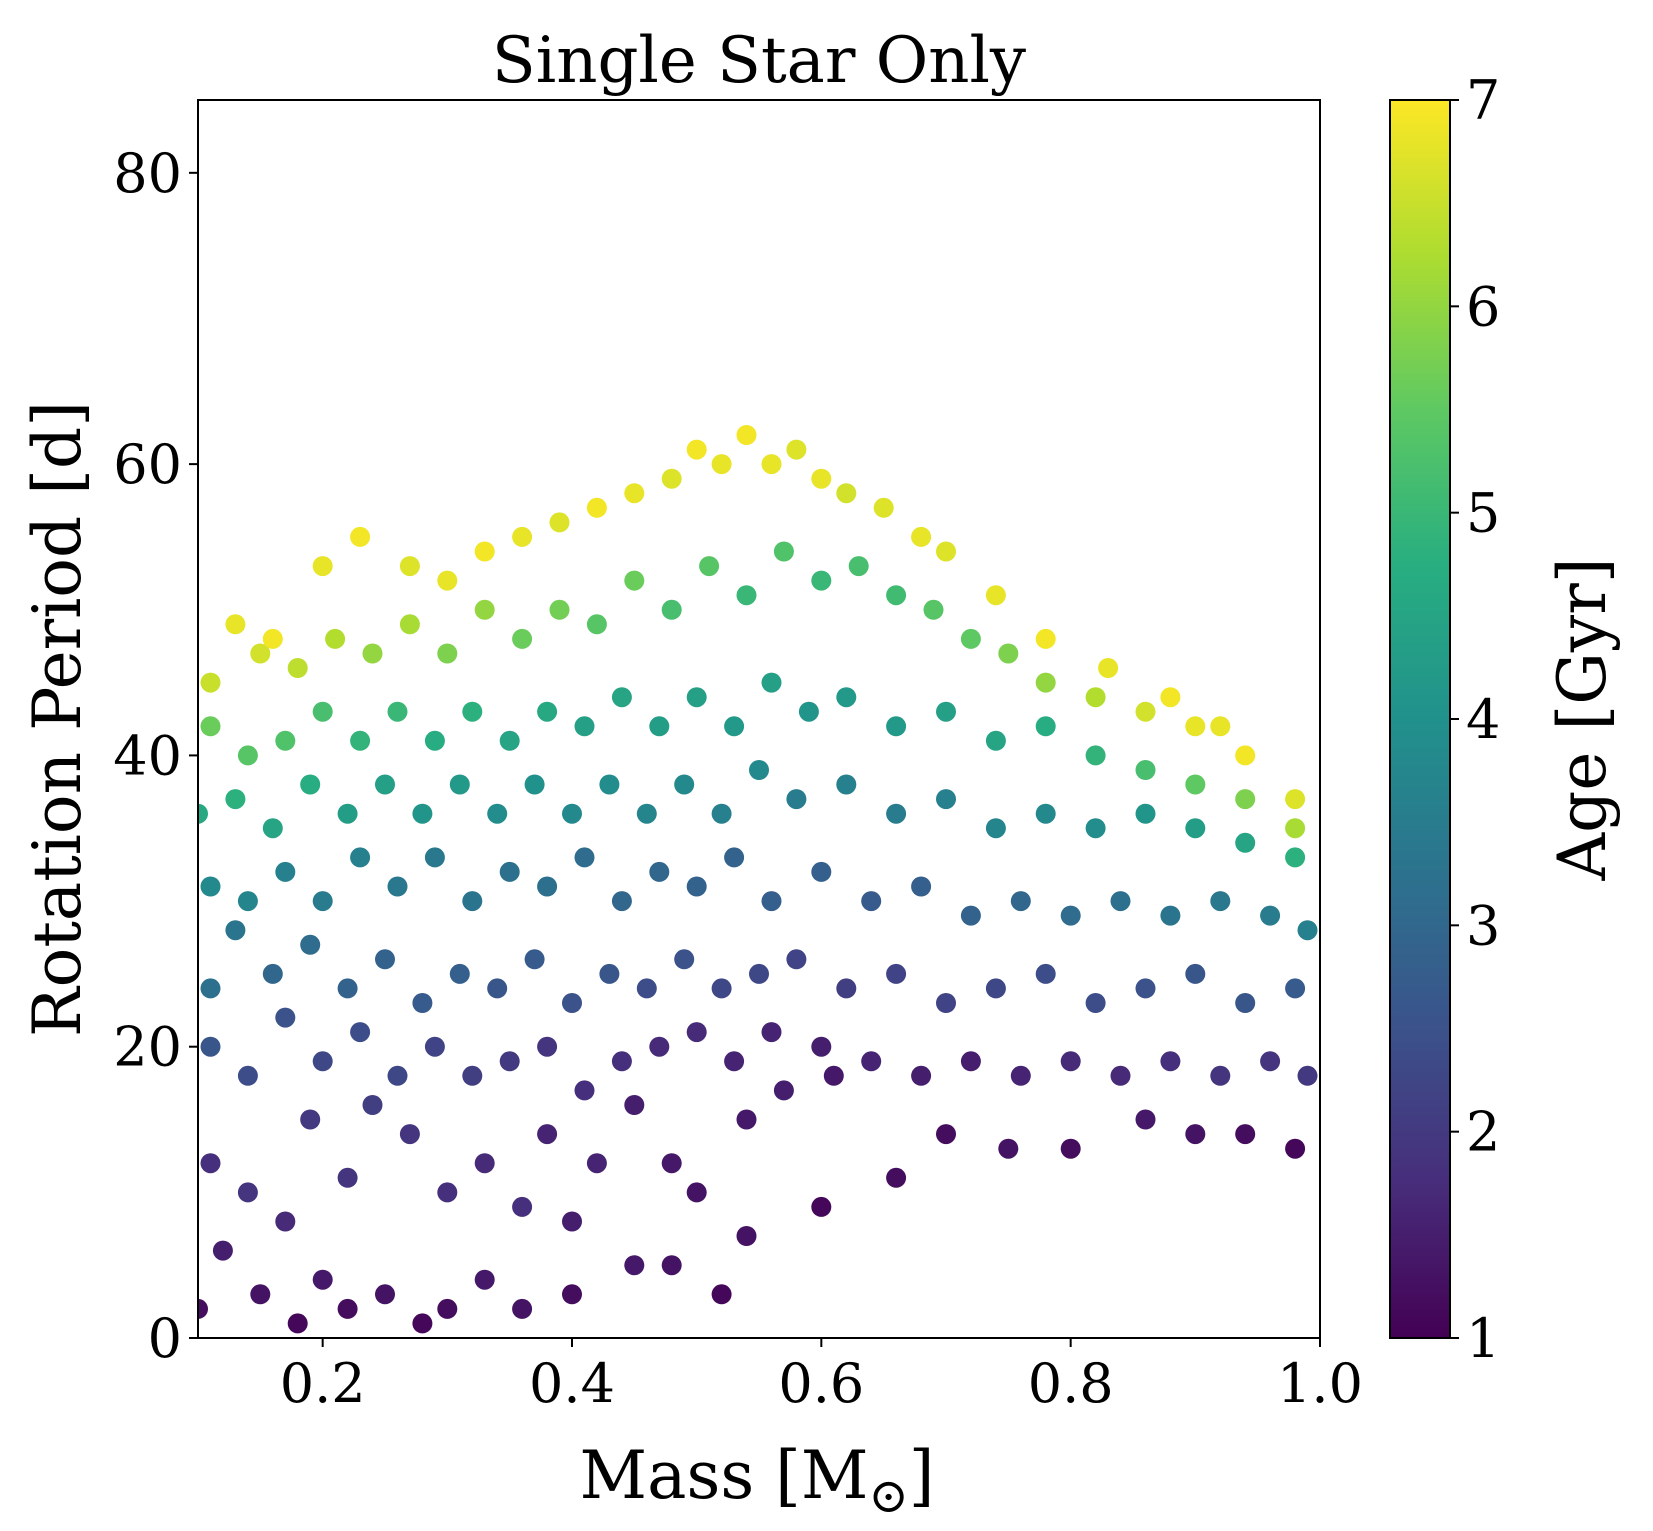 This screenshot has height=1531, width=1653. Describe the element at coordinates (821, 1383) in the screenshot. I see `x-tick-label: 0.6` at that location.